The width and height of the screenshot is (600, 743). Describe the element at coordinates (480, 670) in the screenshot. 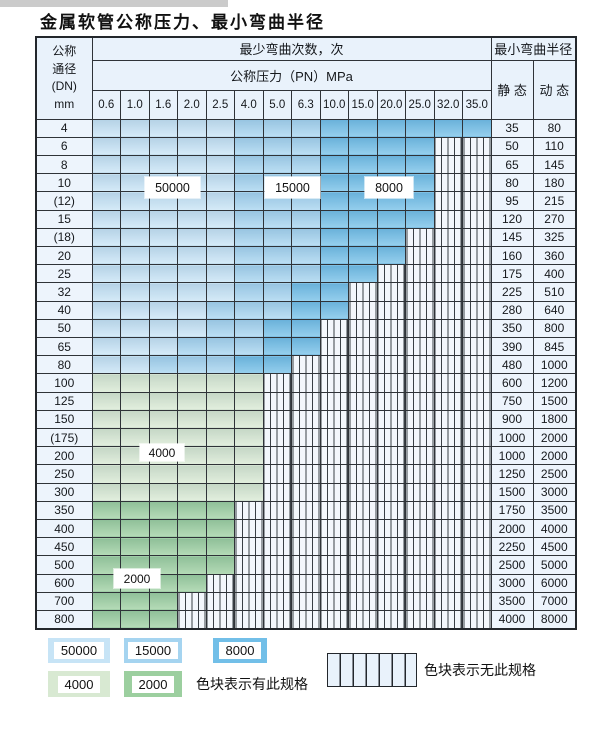

I see `legend-no-spec-note: 色块表示无此规格` at that location.